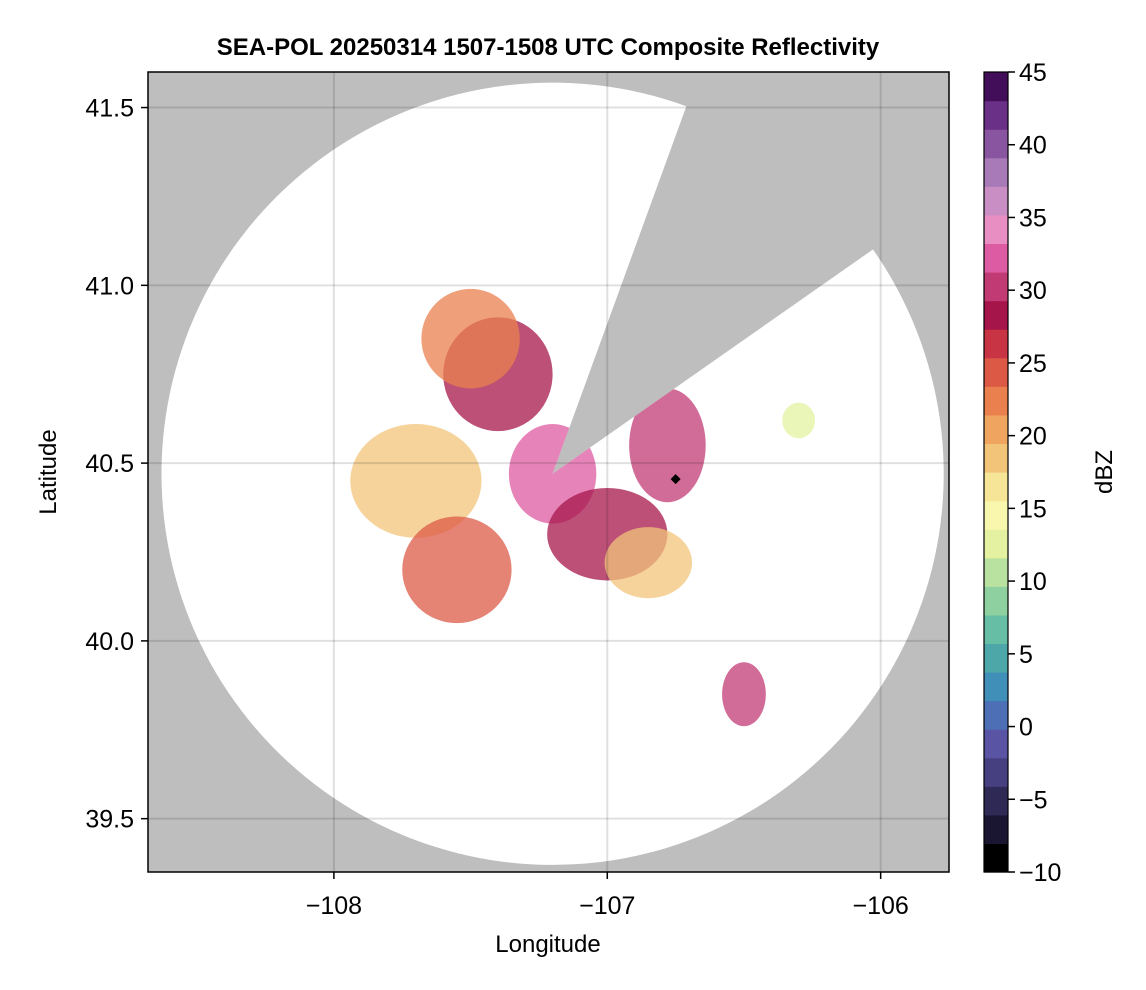  What do you see at coordinates (880, 906) in the screenshot?
I see `x-tick-label: −106` at bounding box center [880, 906].